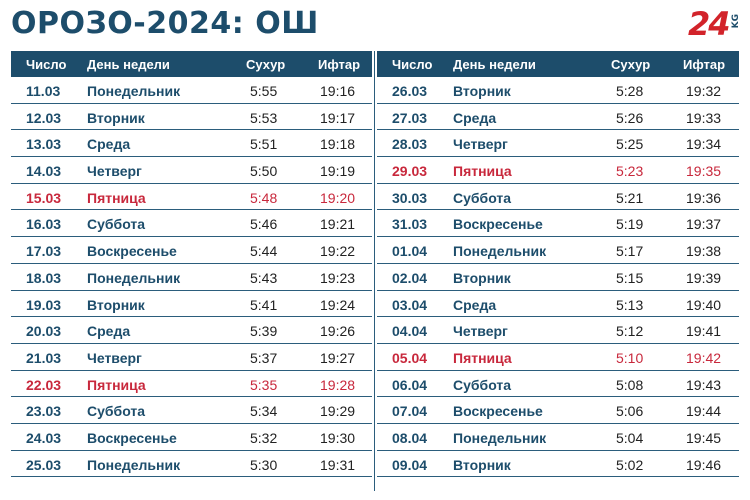 This screenshot has width=750, height=500. What do you see at coordinates (558, 357) in the screenshot?
I see `table-row: 05.04 Пятница 5:10 19:42` at bounding box center [558, 357].